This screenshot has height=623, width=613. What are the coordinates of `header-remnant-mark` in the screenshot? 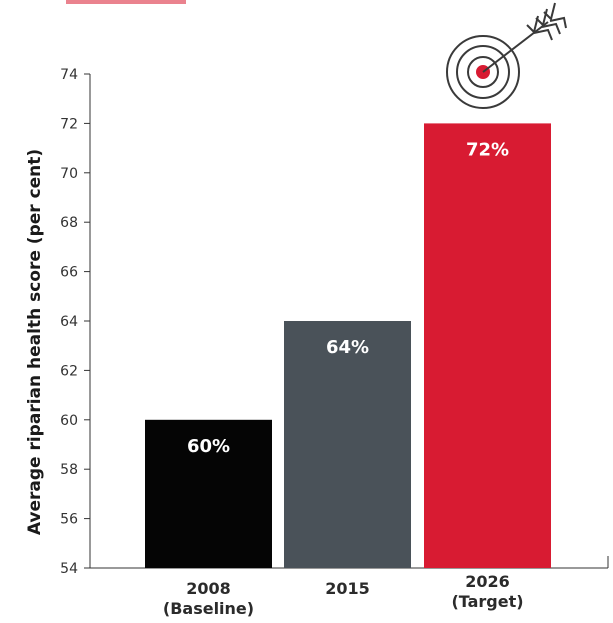 It's located at (126, 2).